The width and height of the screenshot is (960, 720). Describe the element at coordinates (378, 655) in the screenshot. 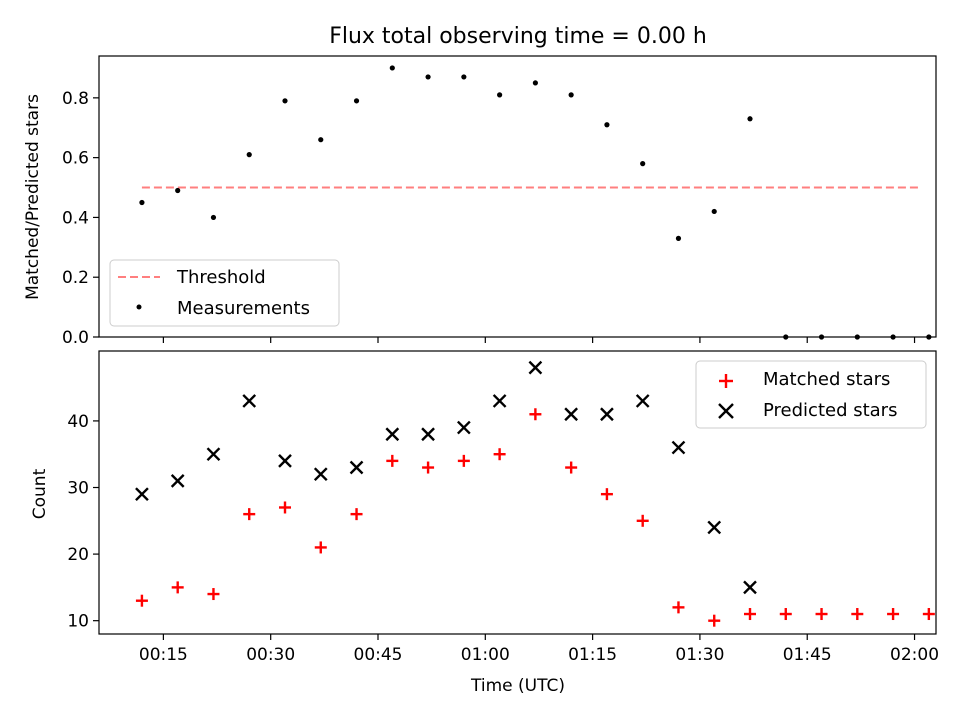

I see `x-tick-label: 00:45` at that location.